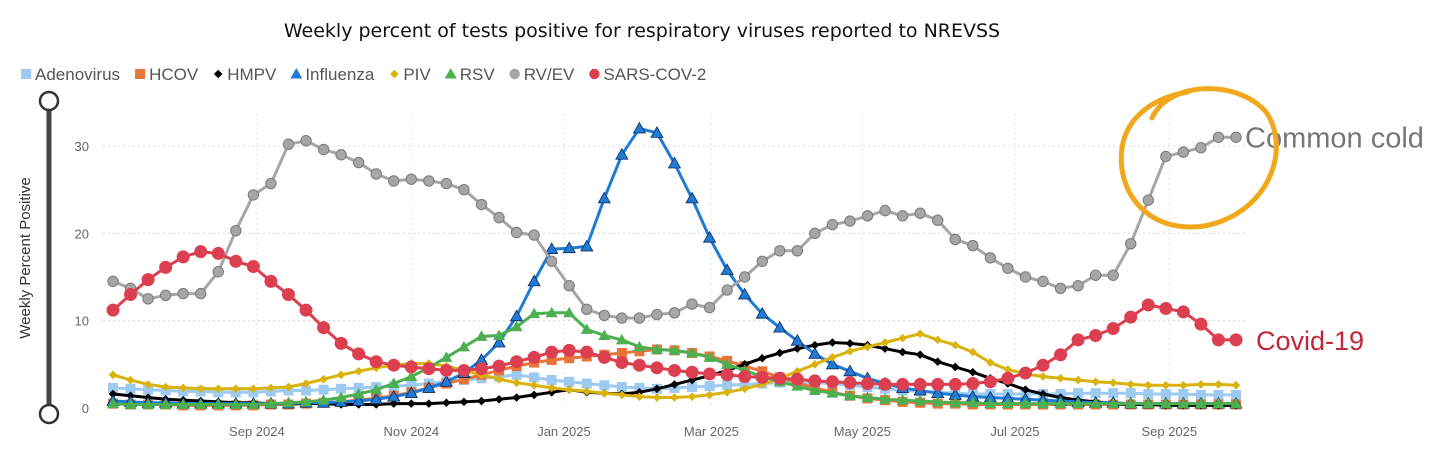  Describe the element at coordinates (49, 414) in the screenshot. I see `slider-bottom-handle` at that location.